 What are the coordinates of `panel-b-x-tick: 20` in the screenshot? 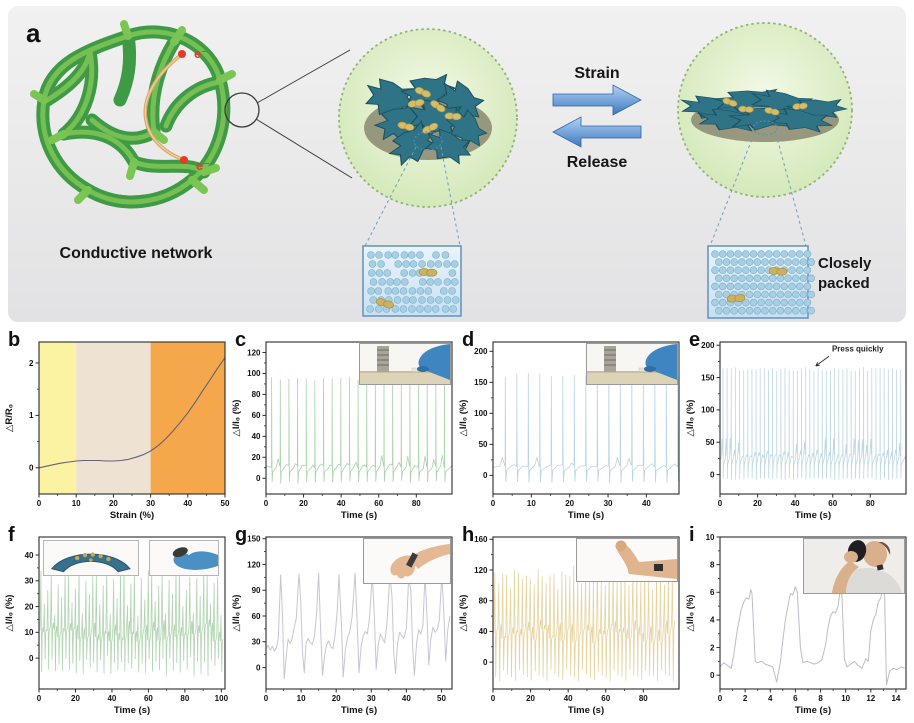 It's located at (113, 503).